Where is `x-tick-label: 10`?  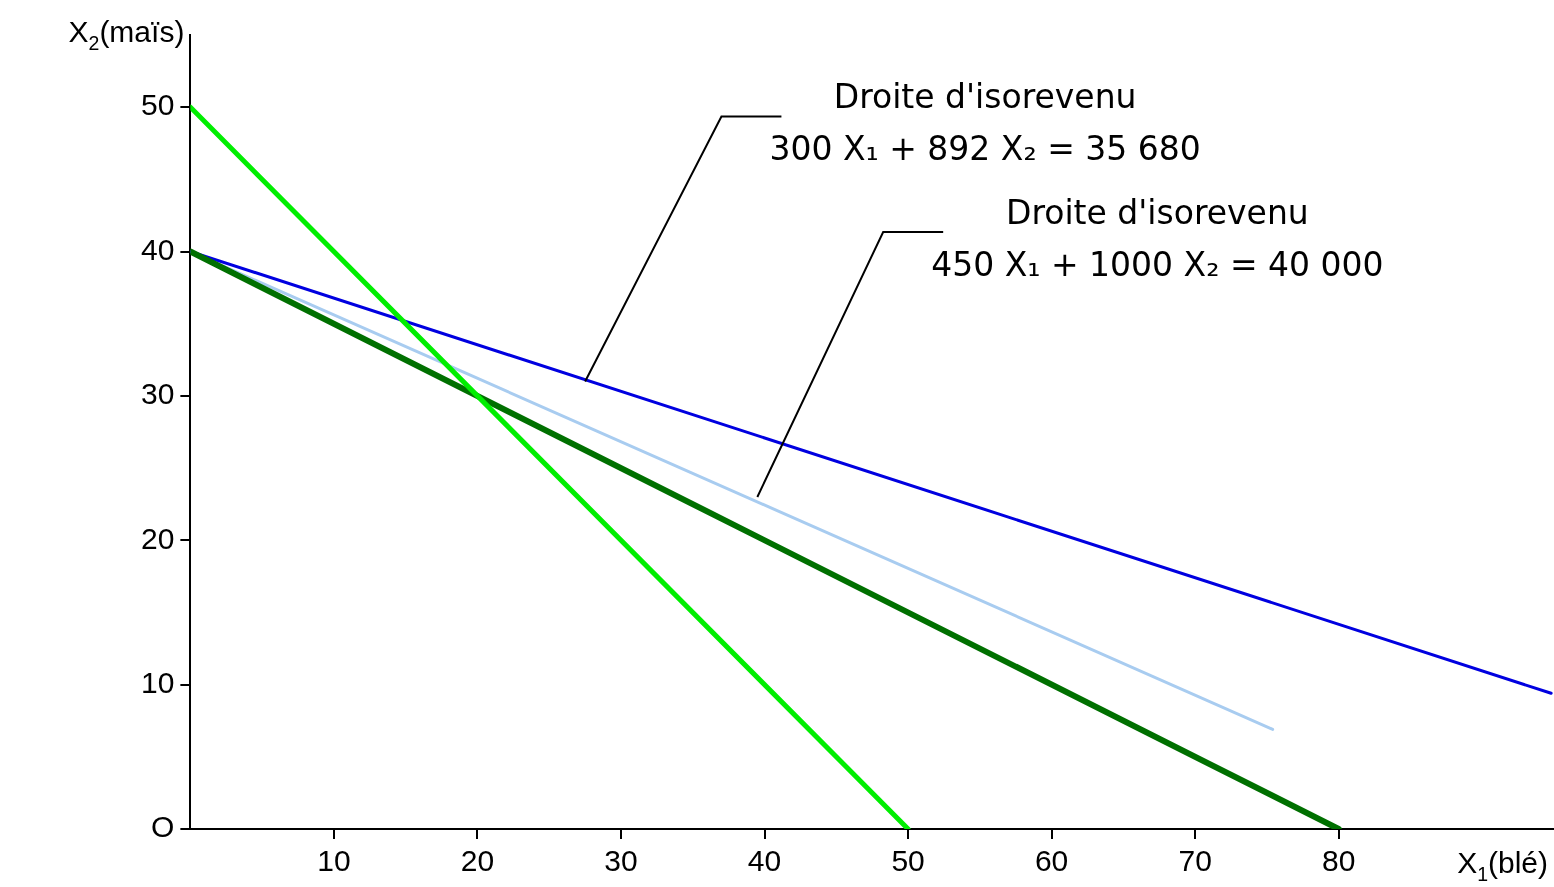
x-tick-label: 10 is located at coordinates (334, 861).